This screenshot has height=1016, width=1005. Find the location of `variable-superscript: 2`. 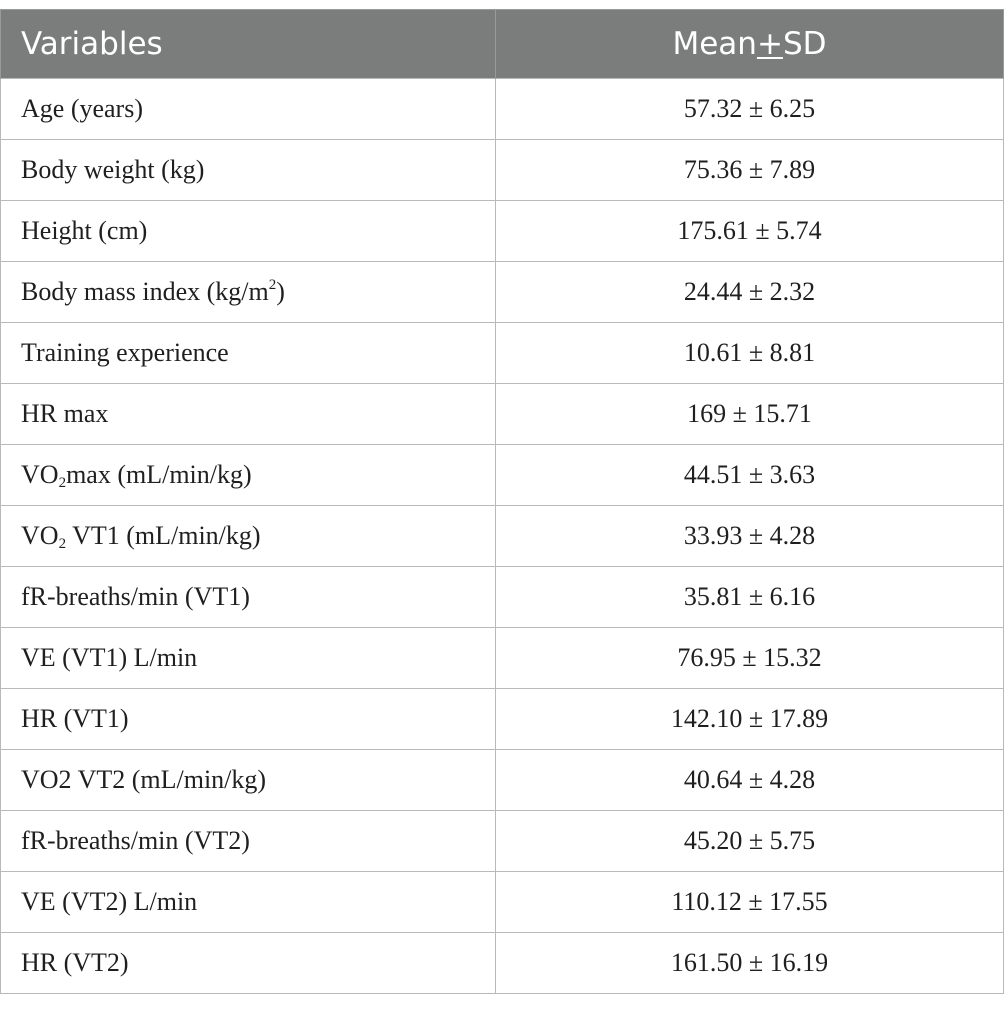

variable-superscript: 2 is located at coordinates (272, 285).